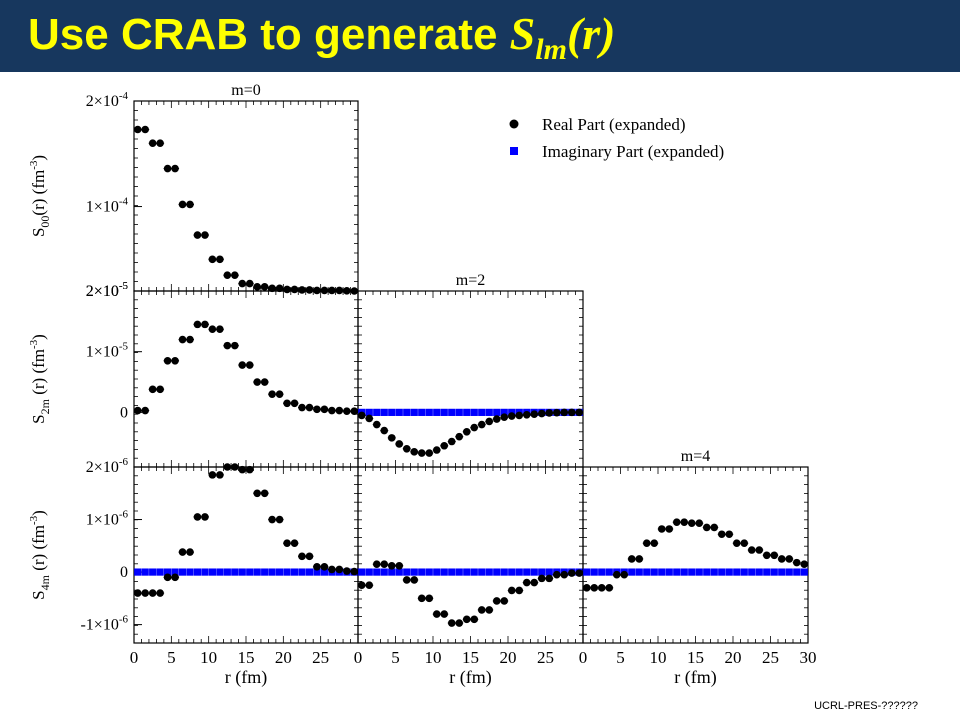 The width and height of the screenshot is (960, 720). I want to click on x-tick-label: 10, so click(658, 657).